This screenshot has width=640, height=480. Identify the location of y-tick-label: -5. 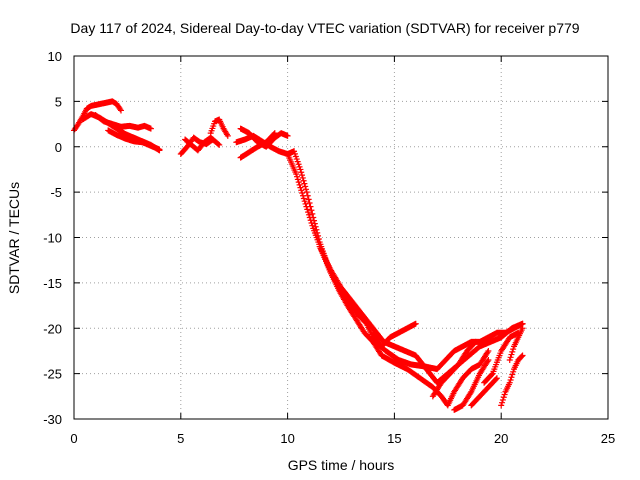
(56, 192).